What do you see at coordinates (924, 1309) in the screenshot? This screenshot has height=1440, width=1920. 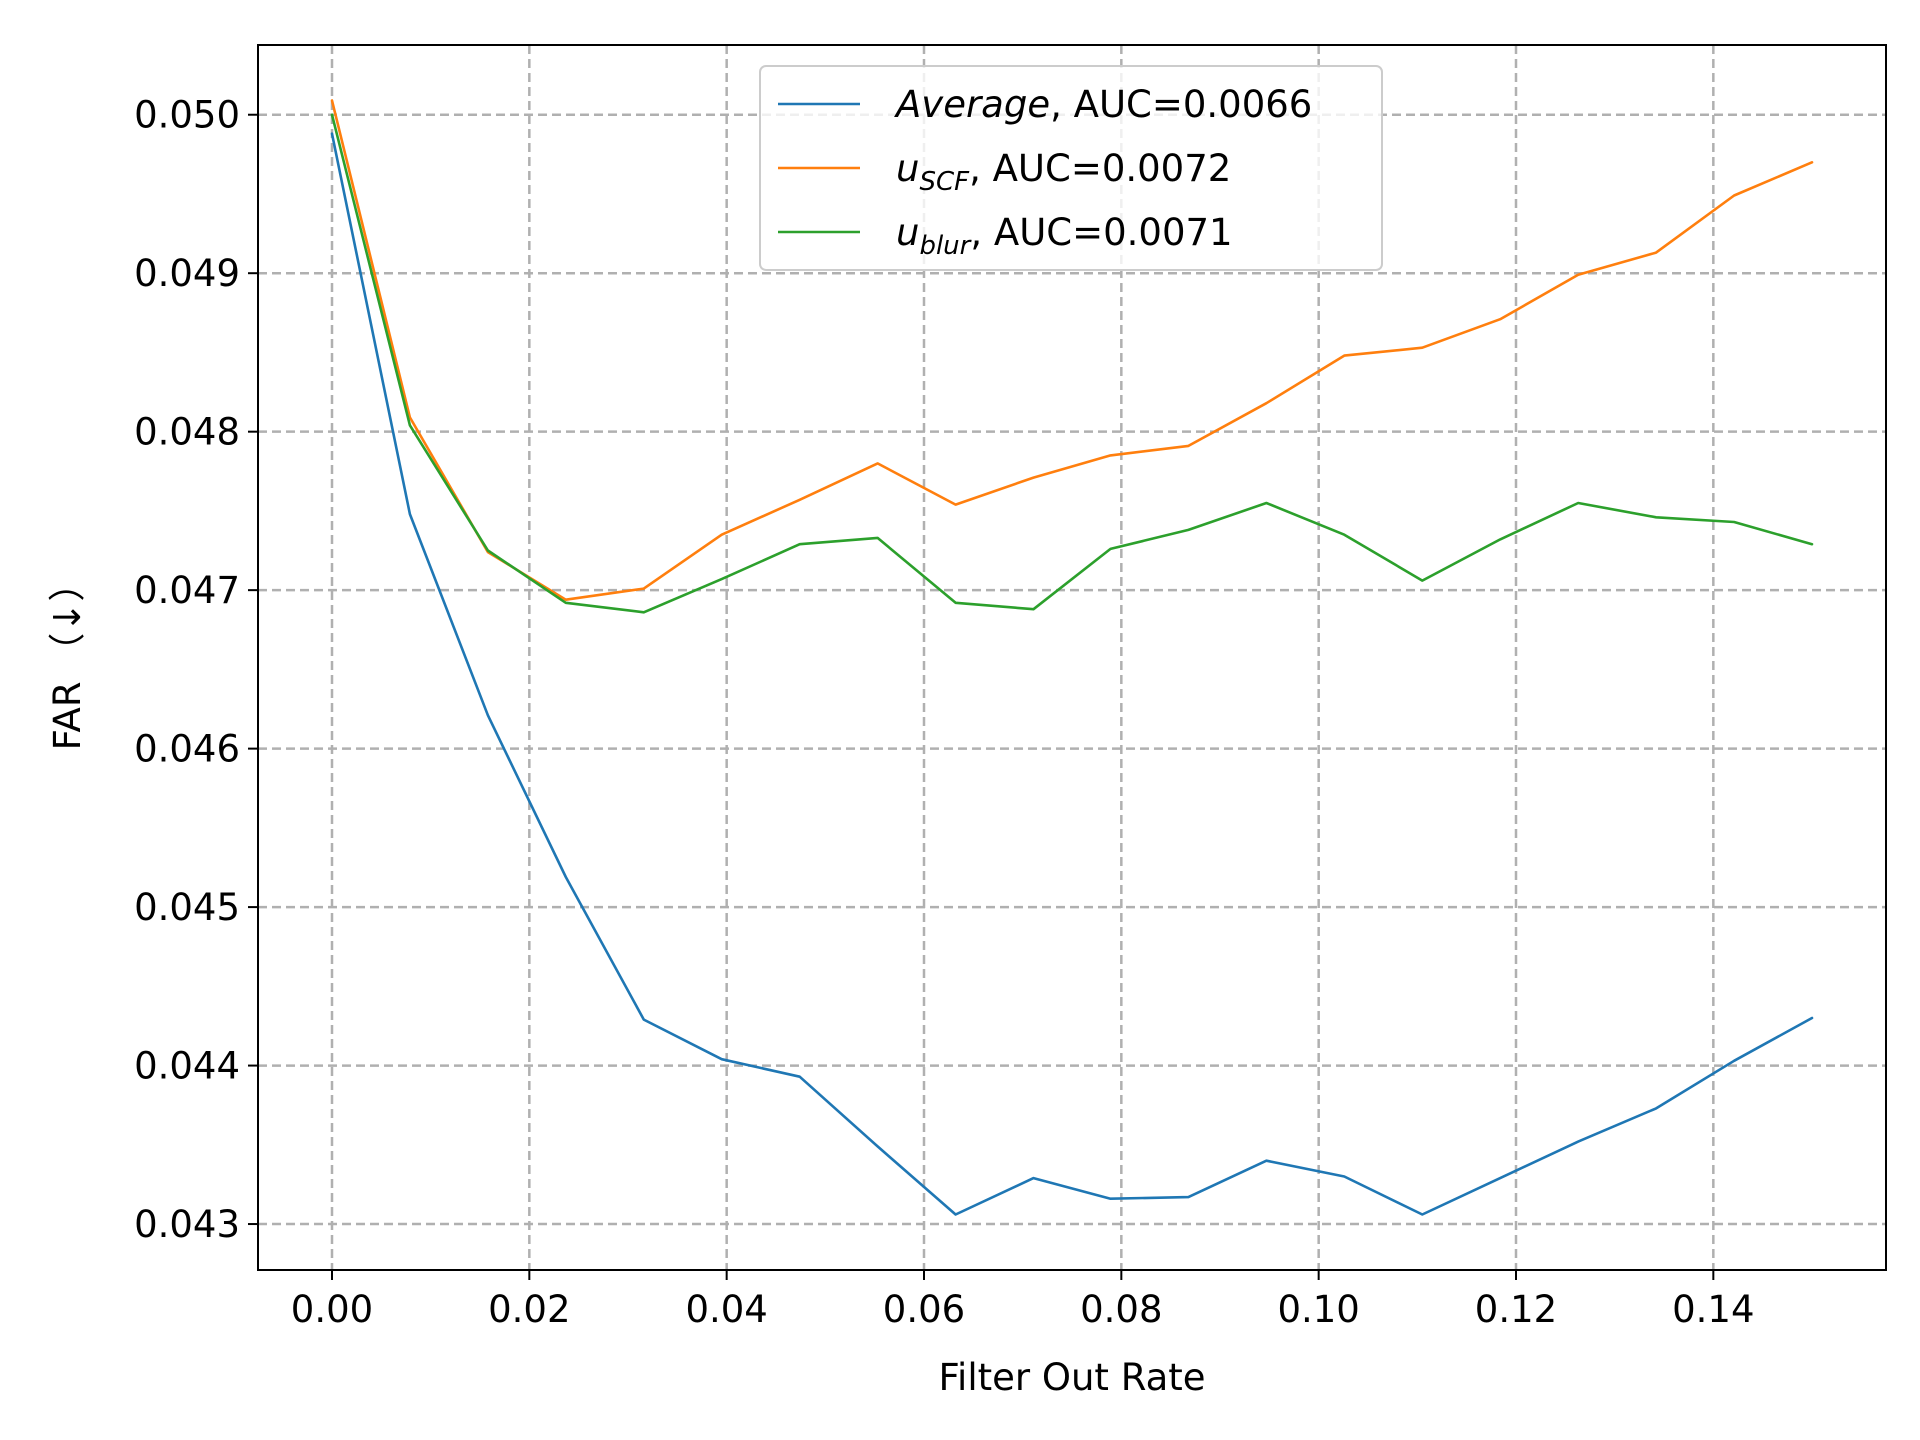 I see `x-tick-label: 0.06` at bounding box center [924, 1309].